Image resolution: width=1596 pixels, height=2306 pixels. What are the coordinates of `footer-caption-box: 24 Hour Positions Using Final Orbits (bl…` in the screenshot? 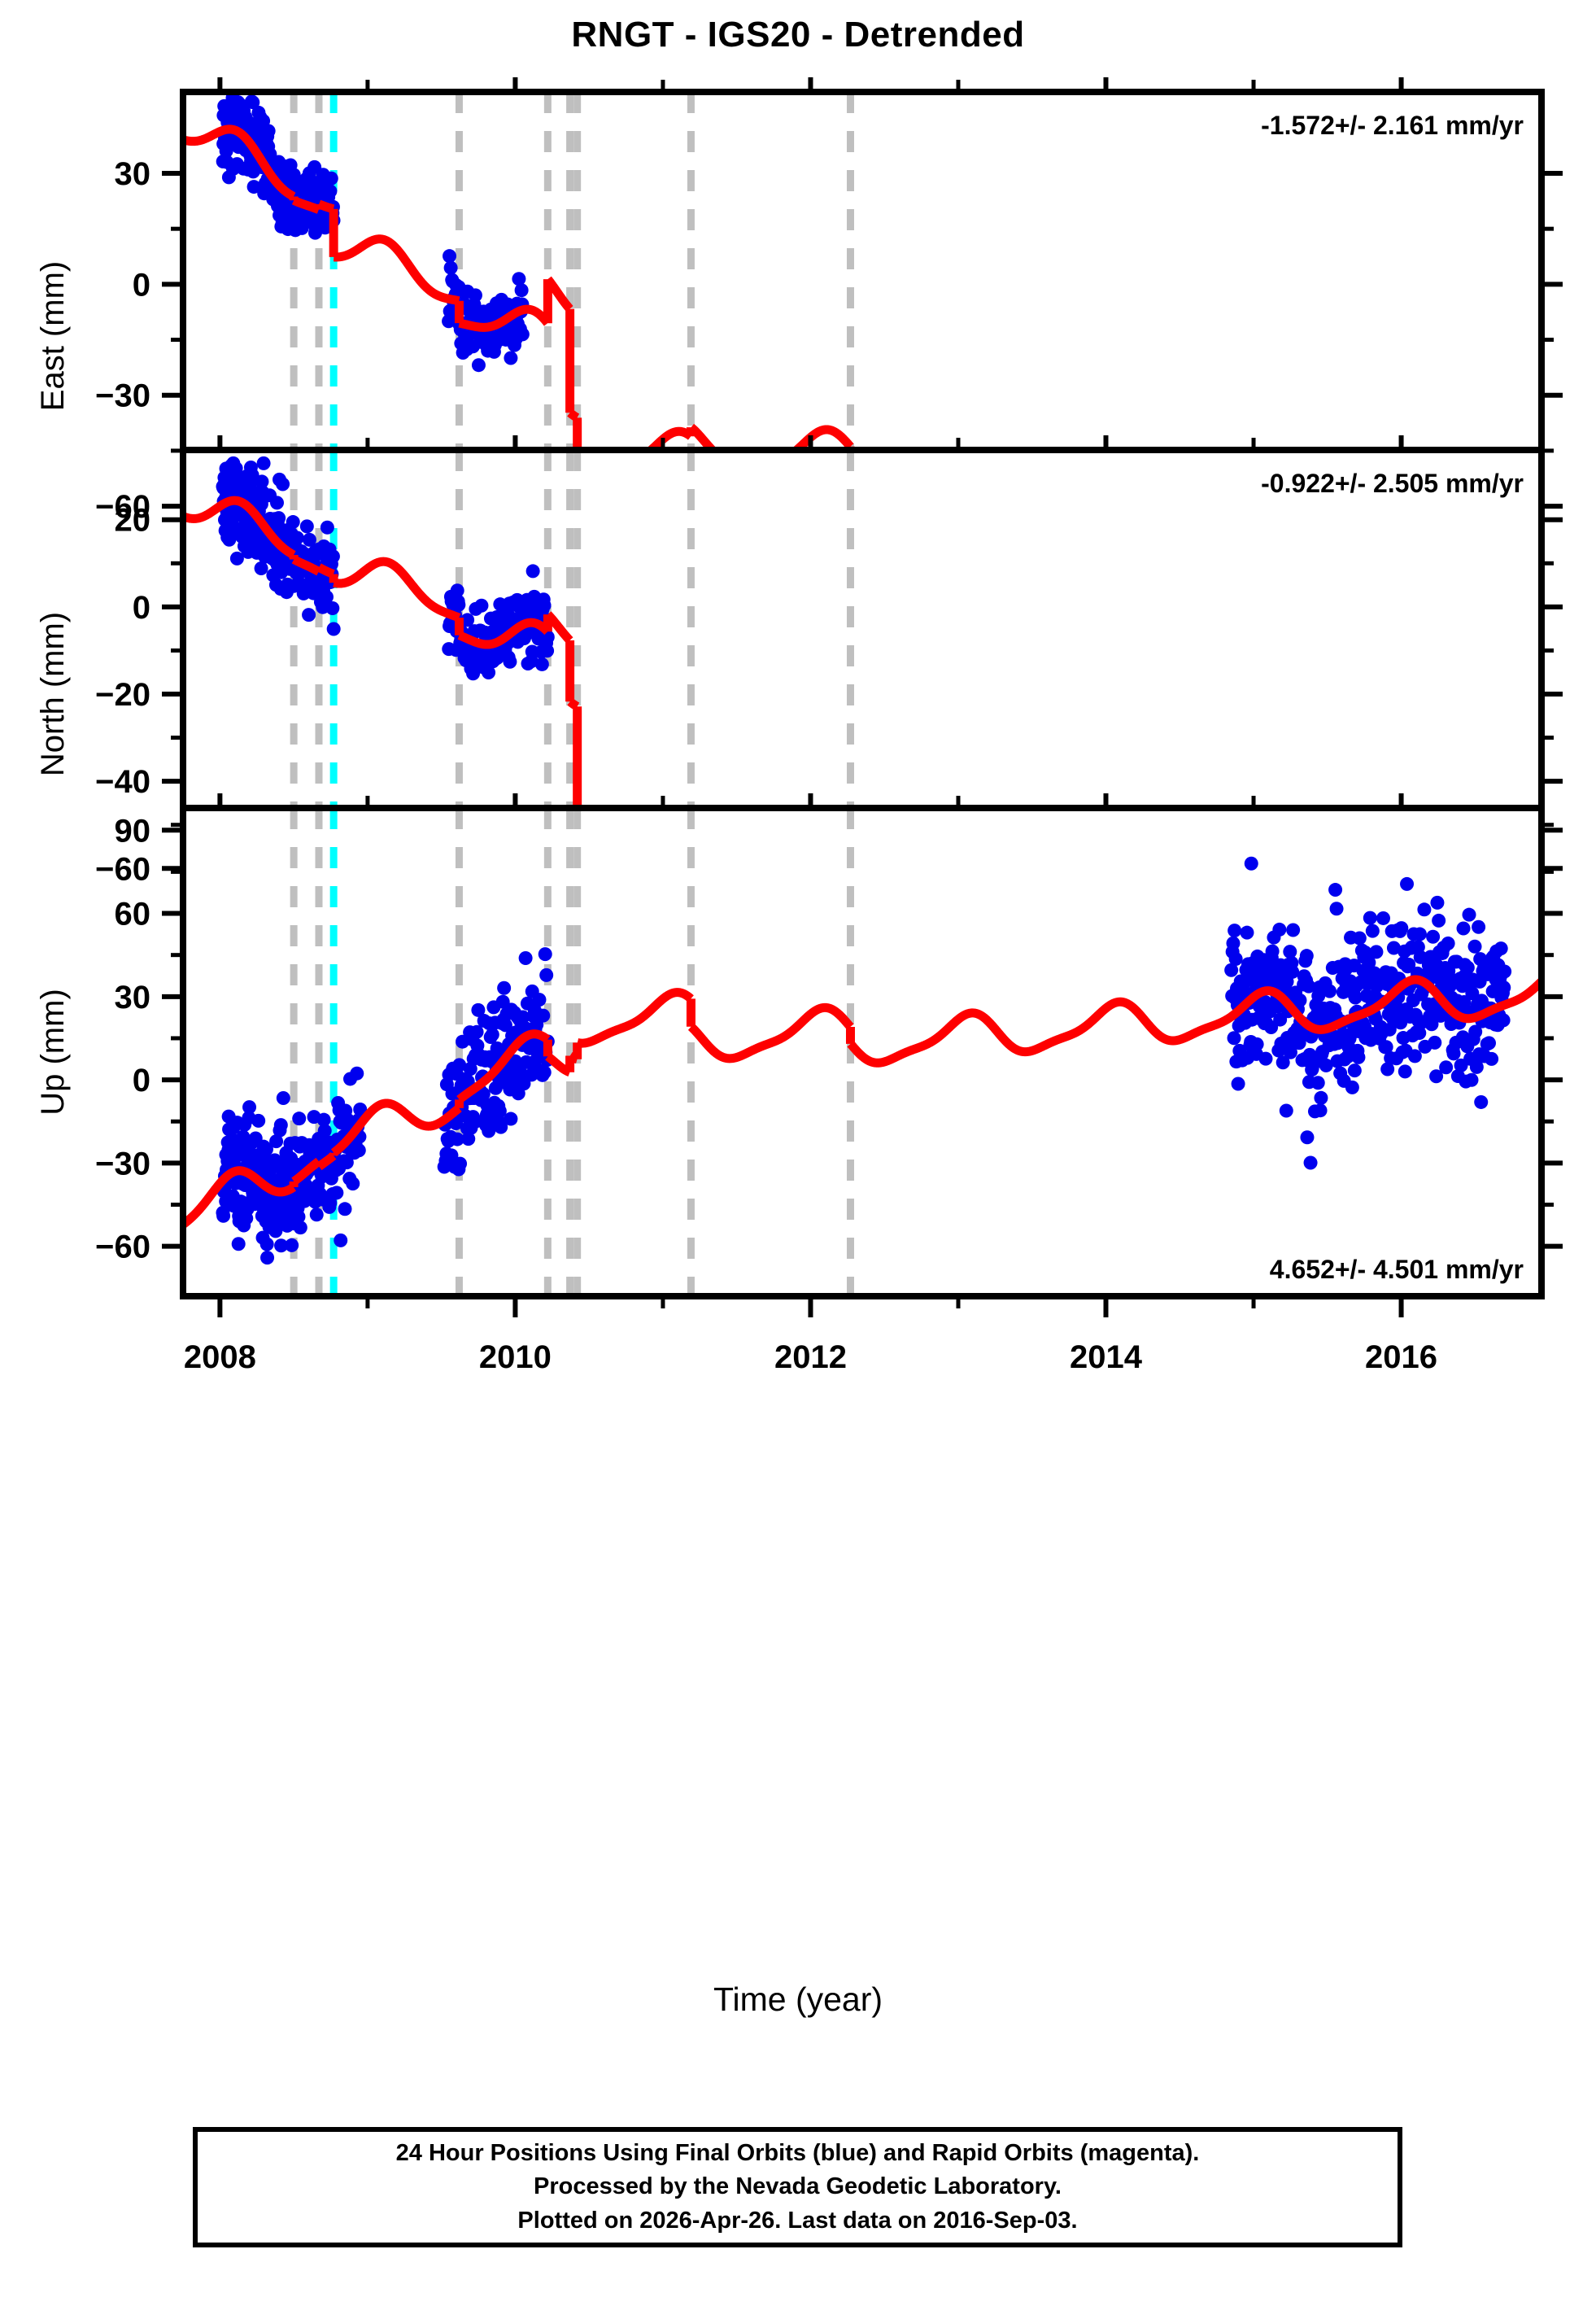 It's located at (797, 2187).